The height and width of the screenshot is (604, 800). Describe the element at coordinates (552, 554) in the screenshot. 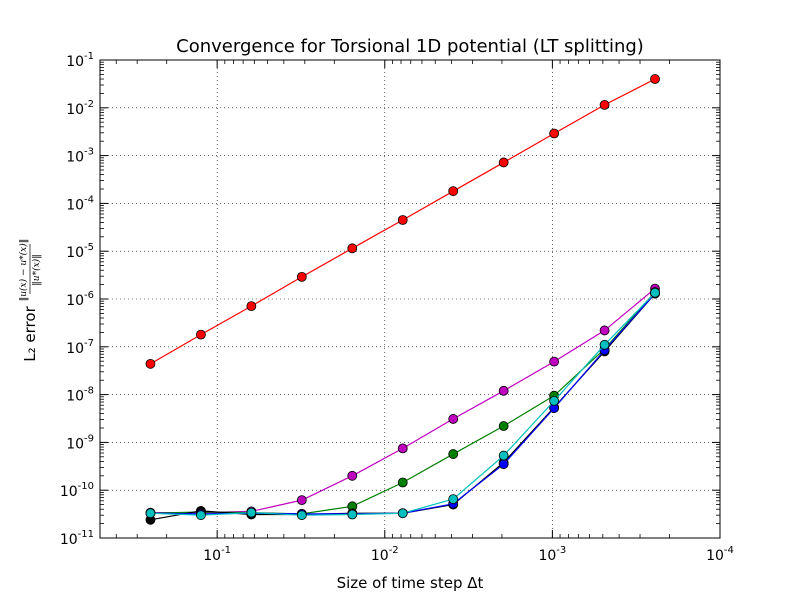

I see `x-tick-label: 10⁻³` at that location.